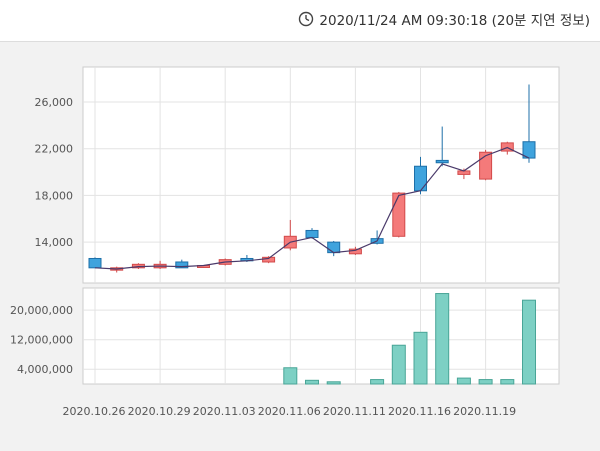  Describe the element at coordinates (94, 411) in the screenshot. I see `x-tick-label: 2020.10.26` at that location.